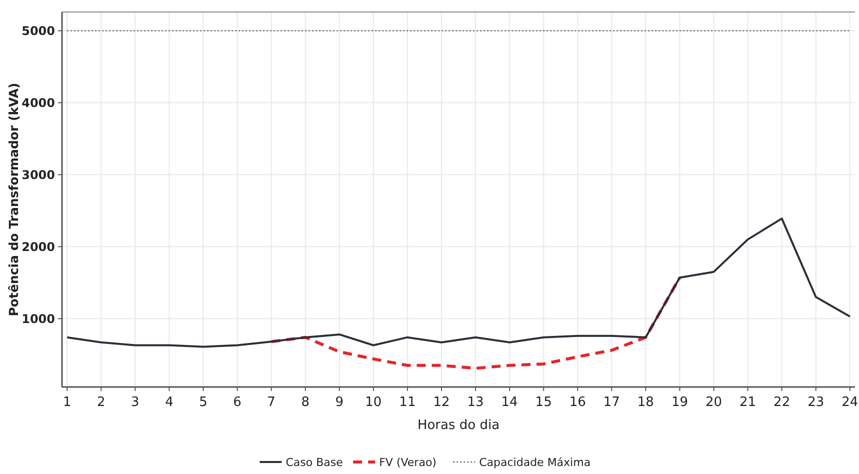 Image resolution: width=859 pixels, height=474 pixels. Describe the element at coordinates (509, 402) in the screenshot. I see `x-tick-label: 14` at that location.